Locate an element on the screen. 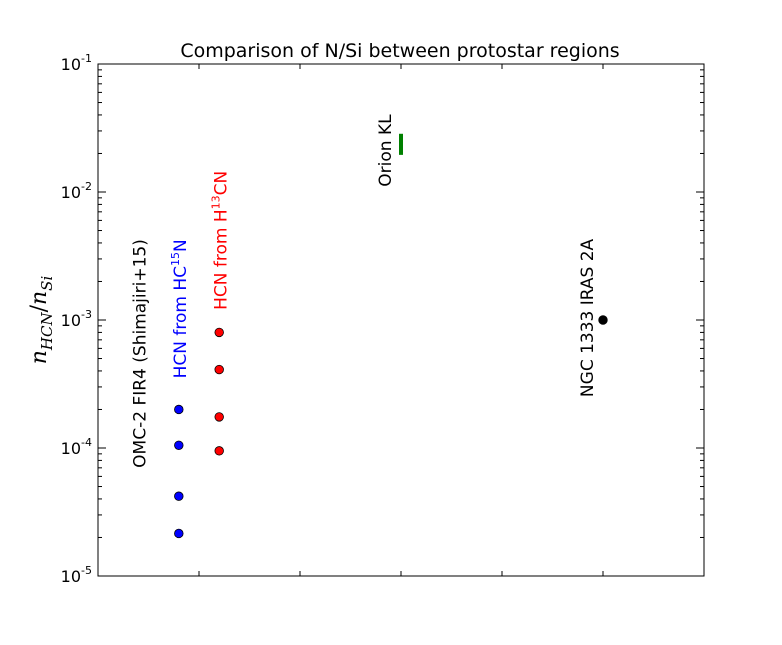 The width and height of the screenshot is (782, 645). y-label-n-left: n is located at coordinates (39, 357).